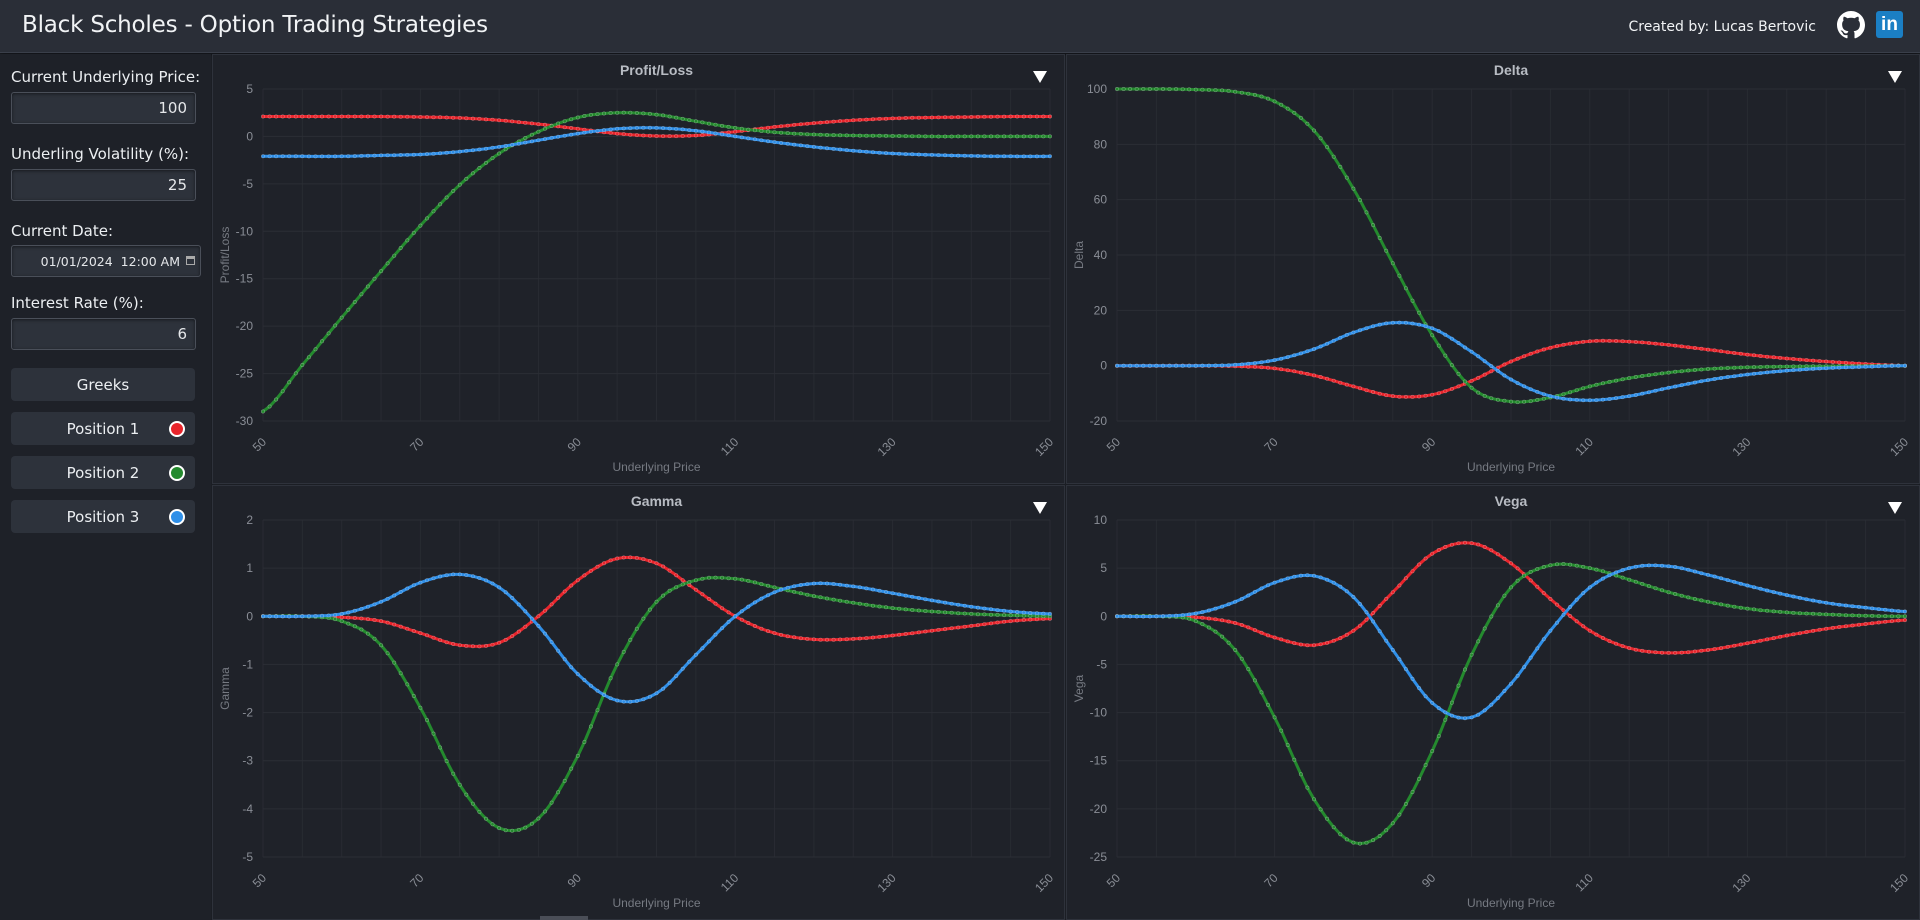 This screenshot has height=920, width=1920. What do you see at coordinates (730, 447) in the screenshot?
I see `profit-loss-x-tick-label: 110` at bounding box center [730, 447].